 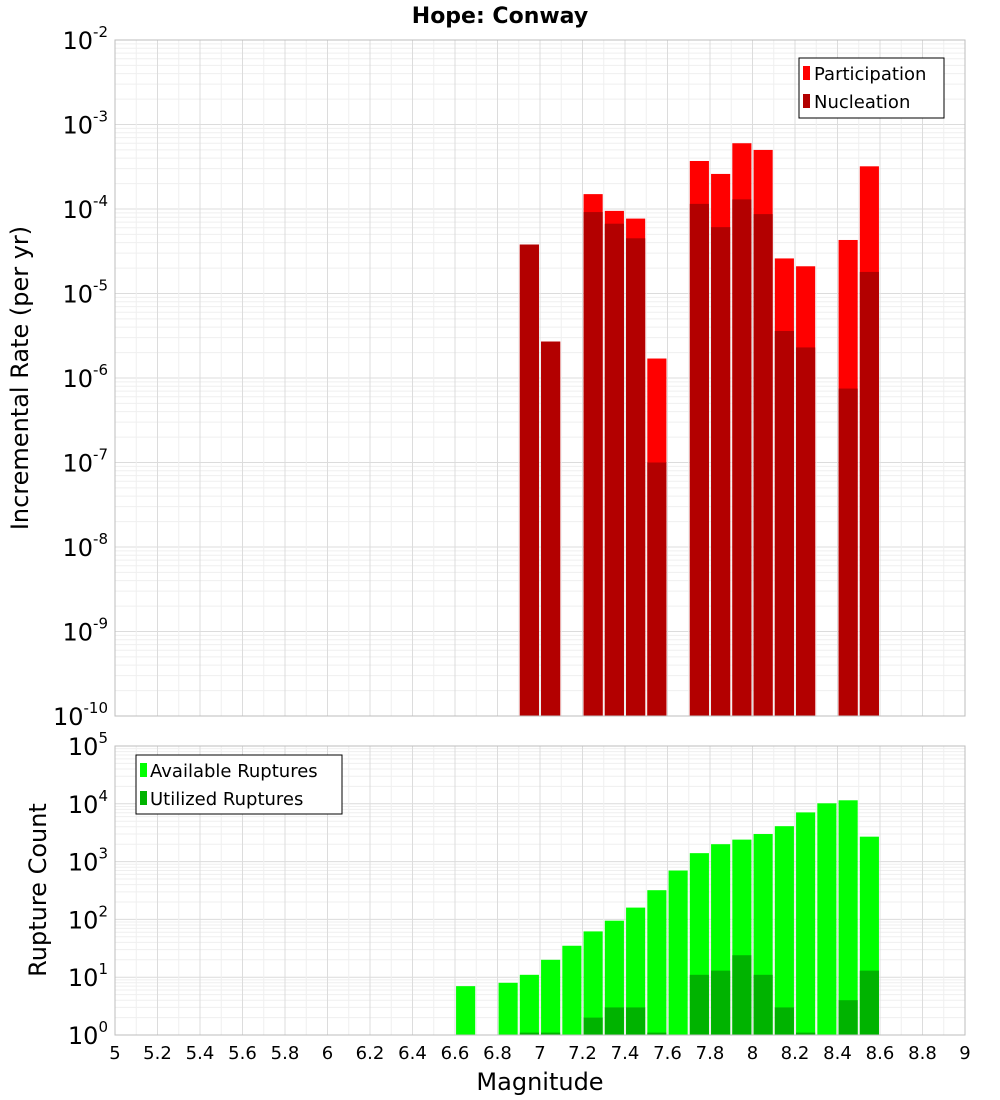 What do you see at coordinates (20, 378) in the screenshot?
I see `rate-panel-y-axis-title: Incremental Rate (per yr)` at bounding box center [20, 378].